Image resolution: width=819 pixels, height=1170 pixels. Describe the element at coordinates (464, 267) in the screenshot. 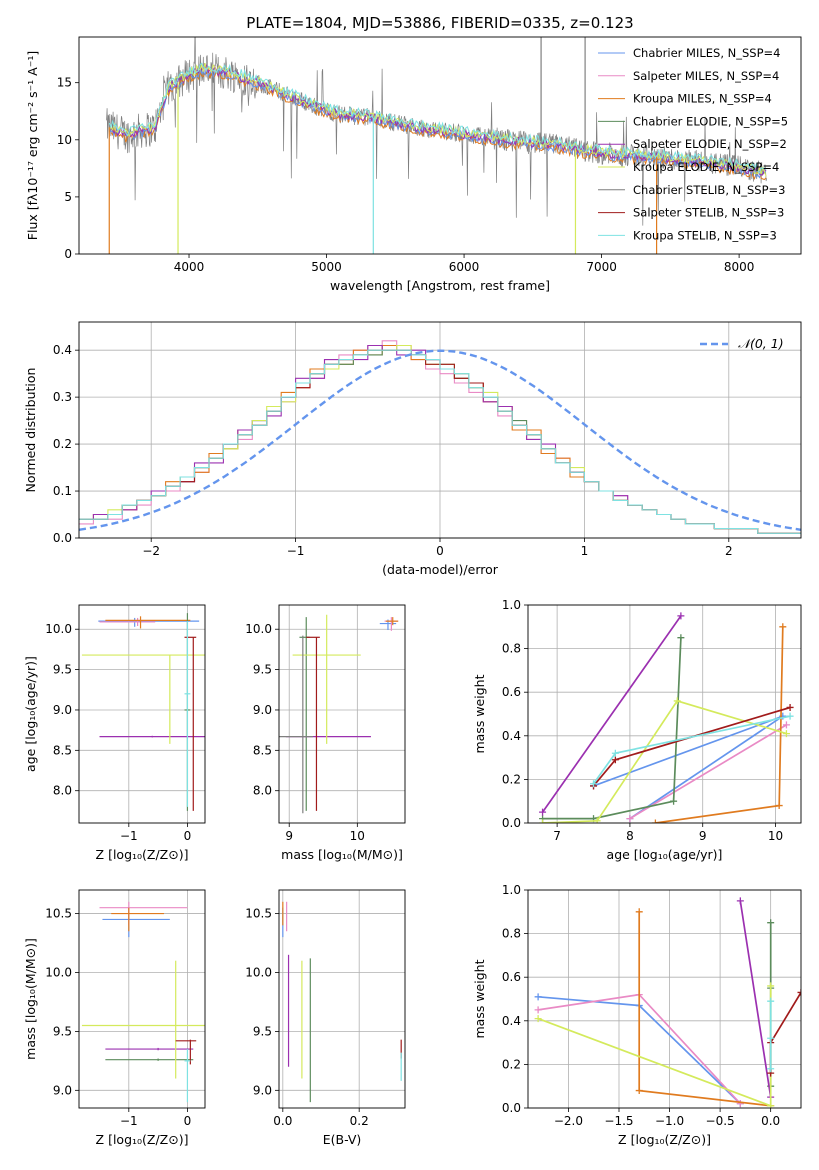

I see `spectrum-xtick-label: 6000` at that location.